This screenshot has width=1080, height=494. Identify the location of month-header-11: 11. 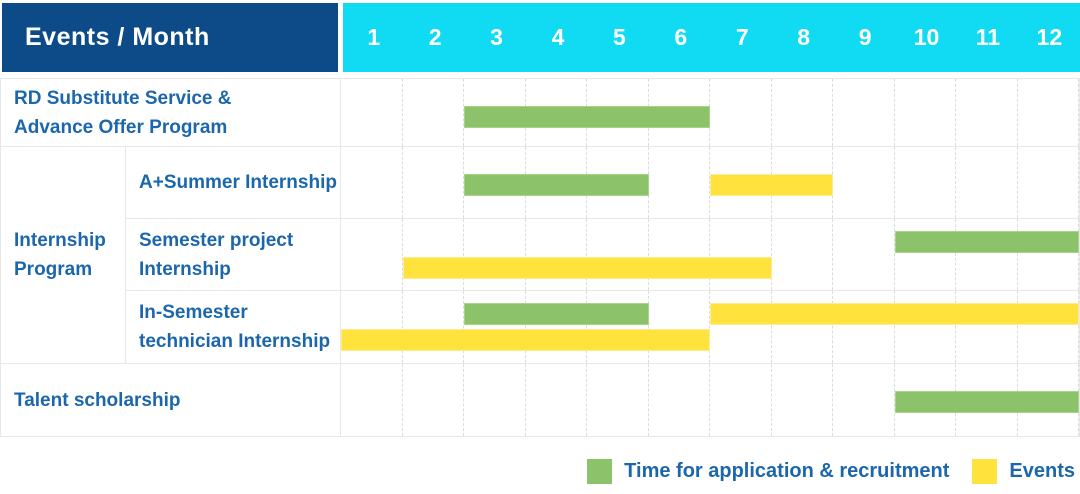
(988, 37).